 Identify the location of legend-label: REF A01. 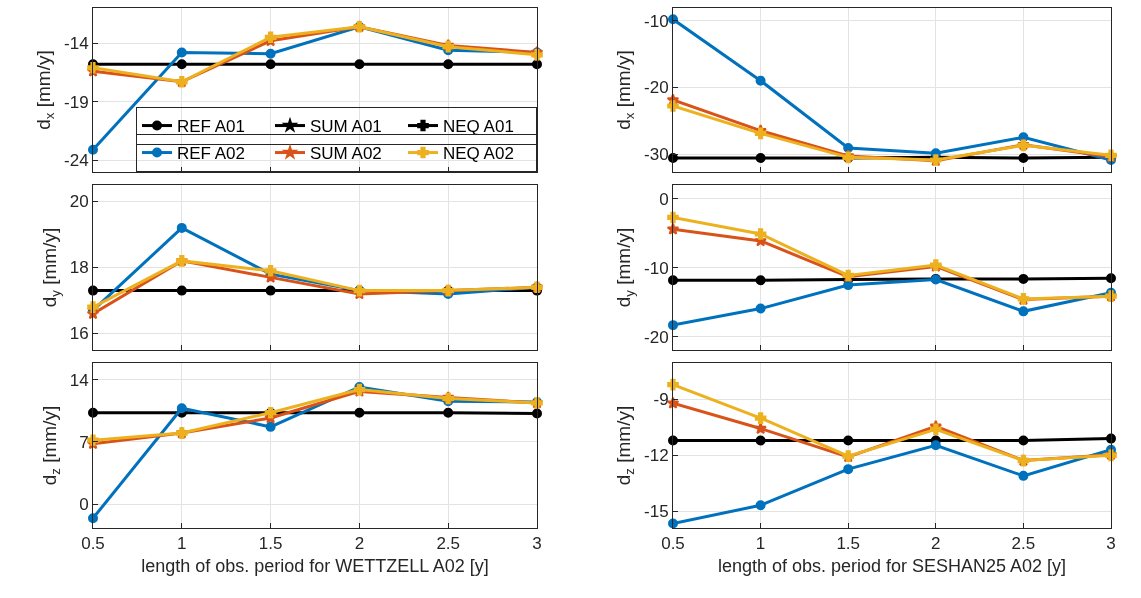
(211, 127).